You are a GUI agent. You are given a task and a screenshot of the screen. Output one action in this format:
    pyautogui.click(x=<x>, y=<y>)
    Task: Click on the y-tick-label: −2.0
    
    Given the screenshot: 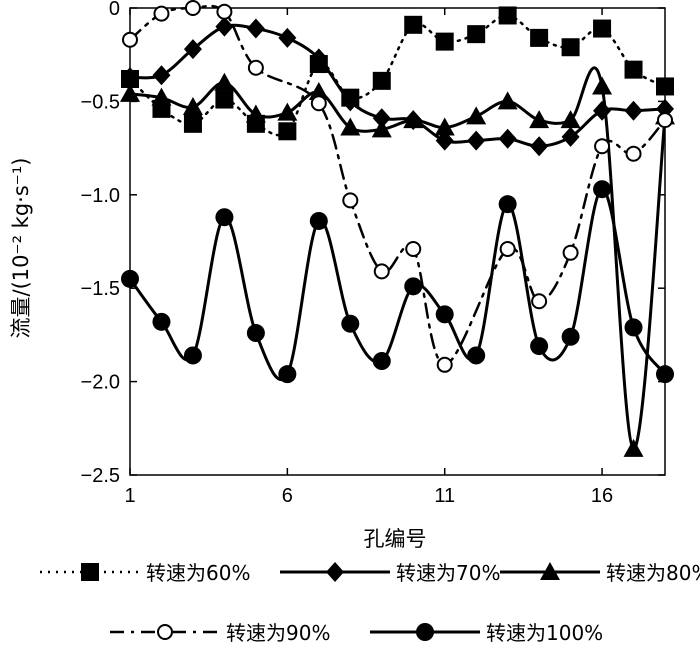 What is the action you would take?
    pyautogui.click(x=100, y=383)
    